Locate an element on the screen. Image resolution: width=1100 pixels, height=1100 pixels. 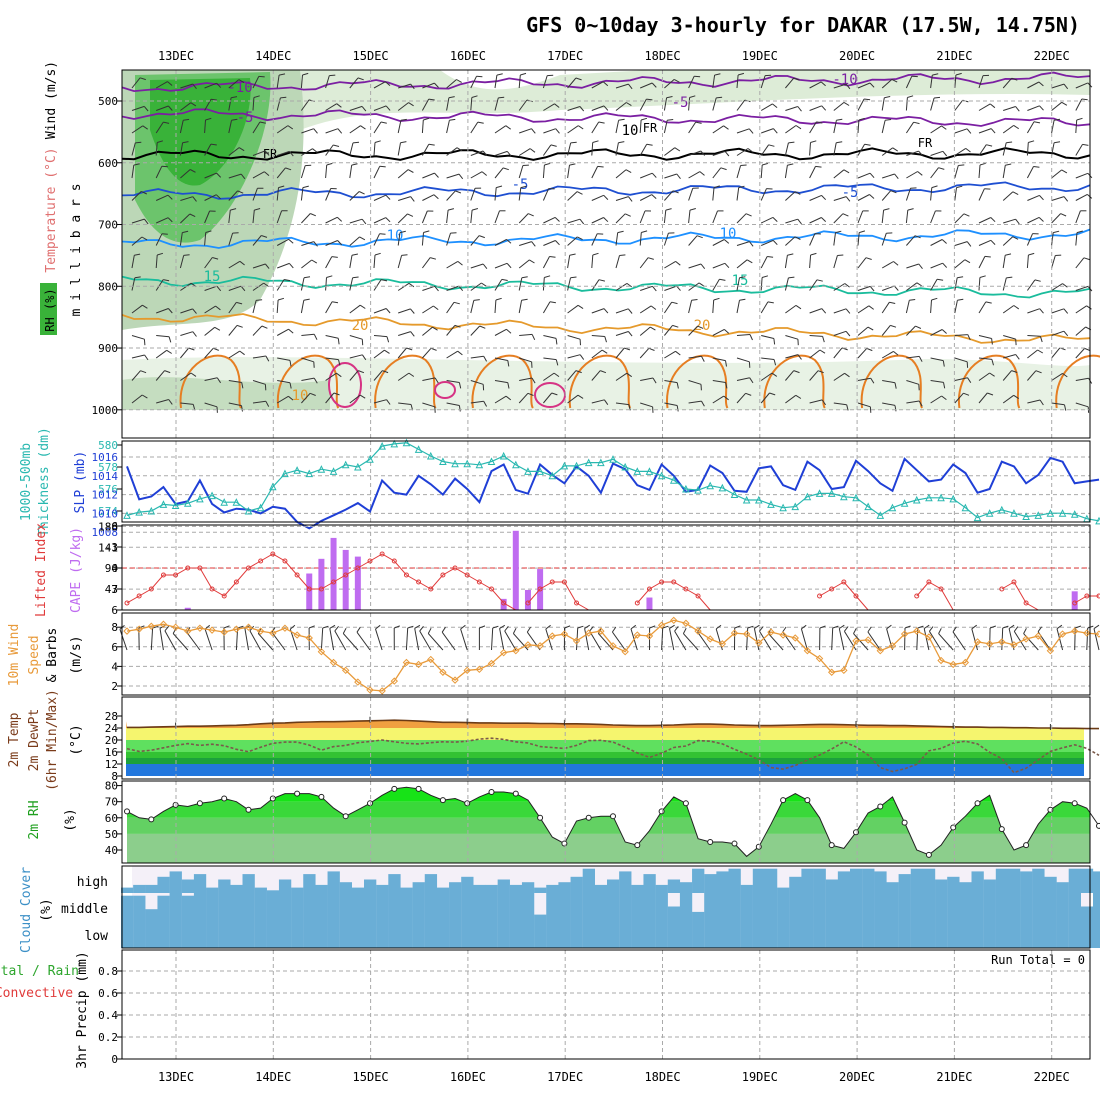
cloud-row-label-middle: middle is located at coordinates (84, 909).